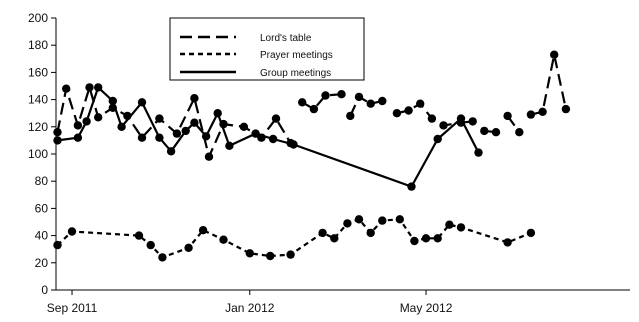 The width and height of the screenshot is (639, 322). Describe the element at coordinates (38, 18) in the screenshot. I see `y-tick-label: 200` at that location.